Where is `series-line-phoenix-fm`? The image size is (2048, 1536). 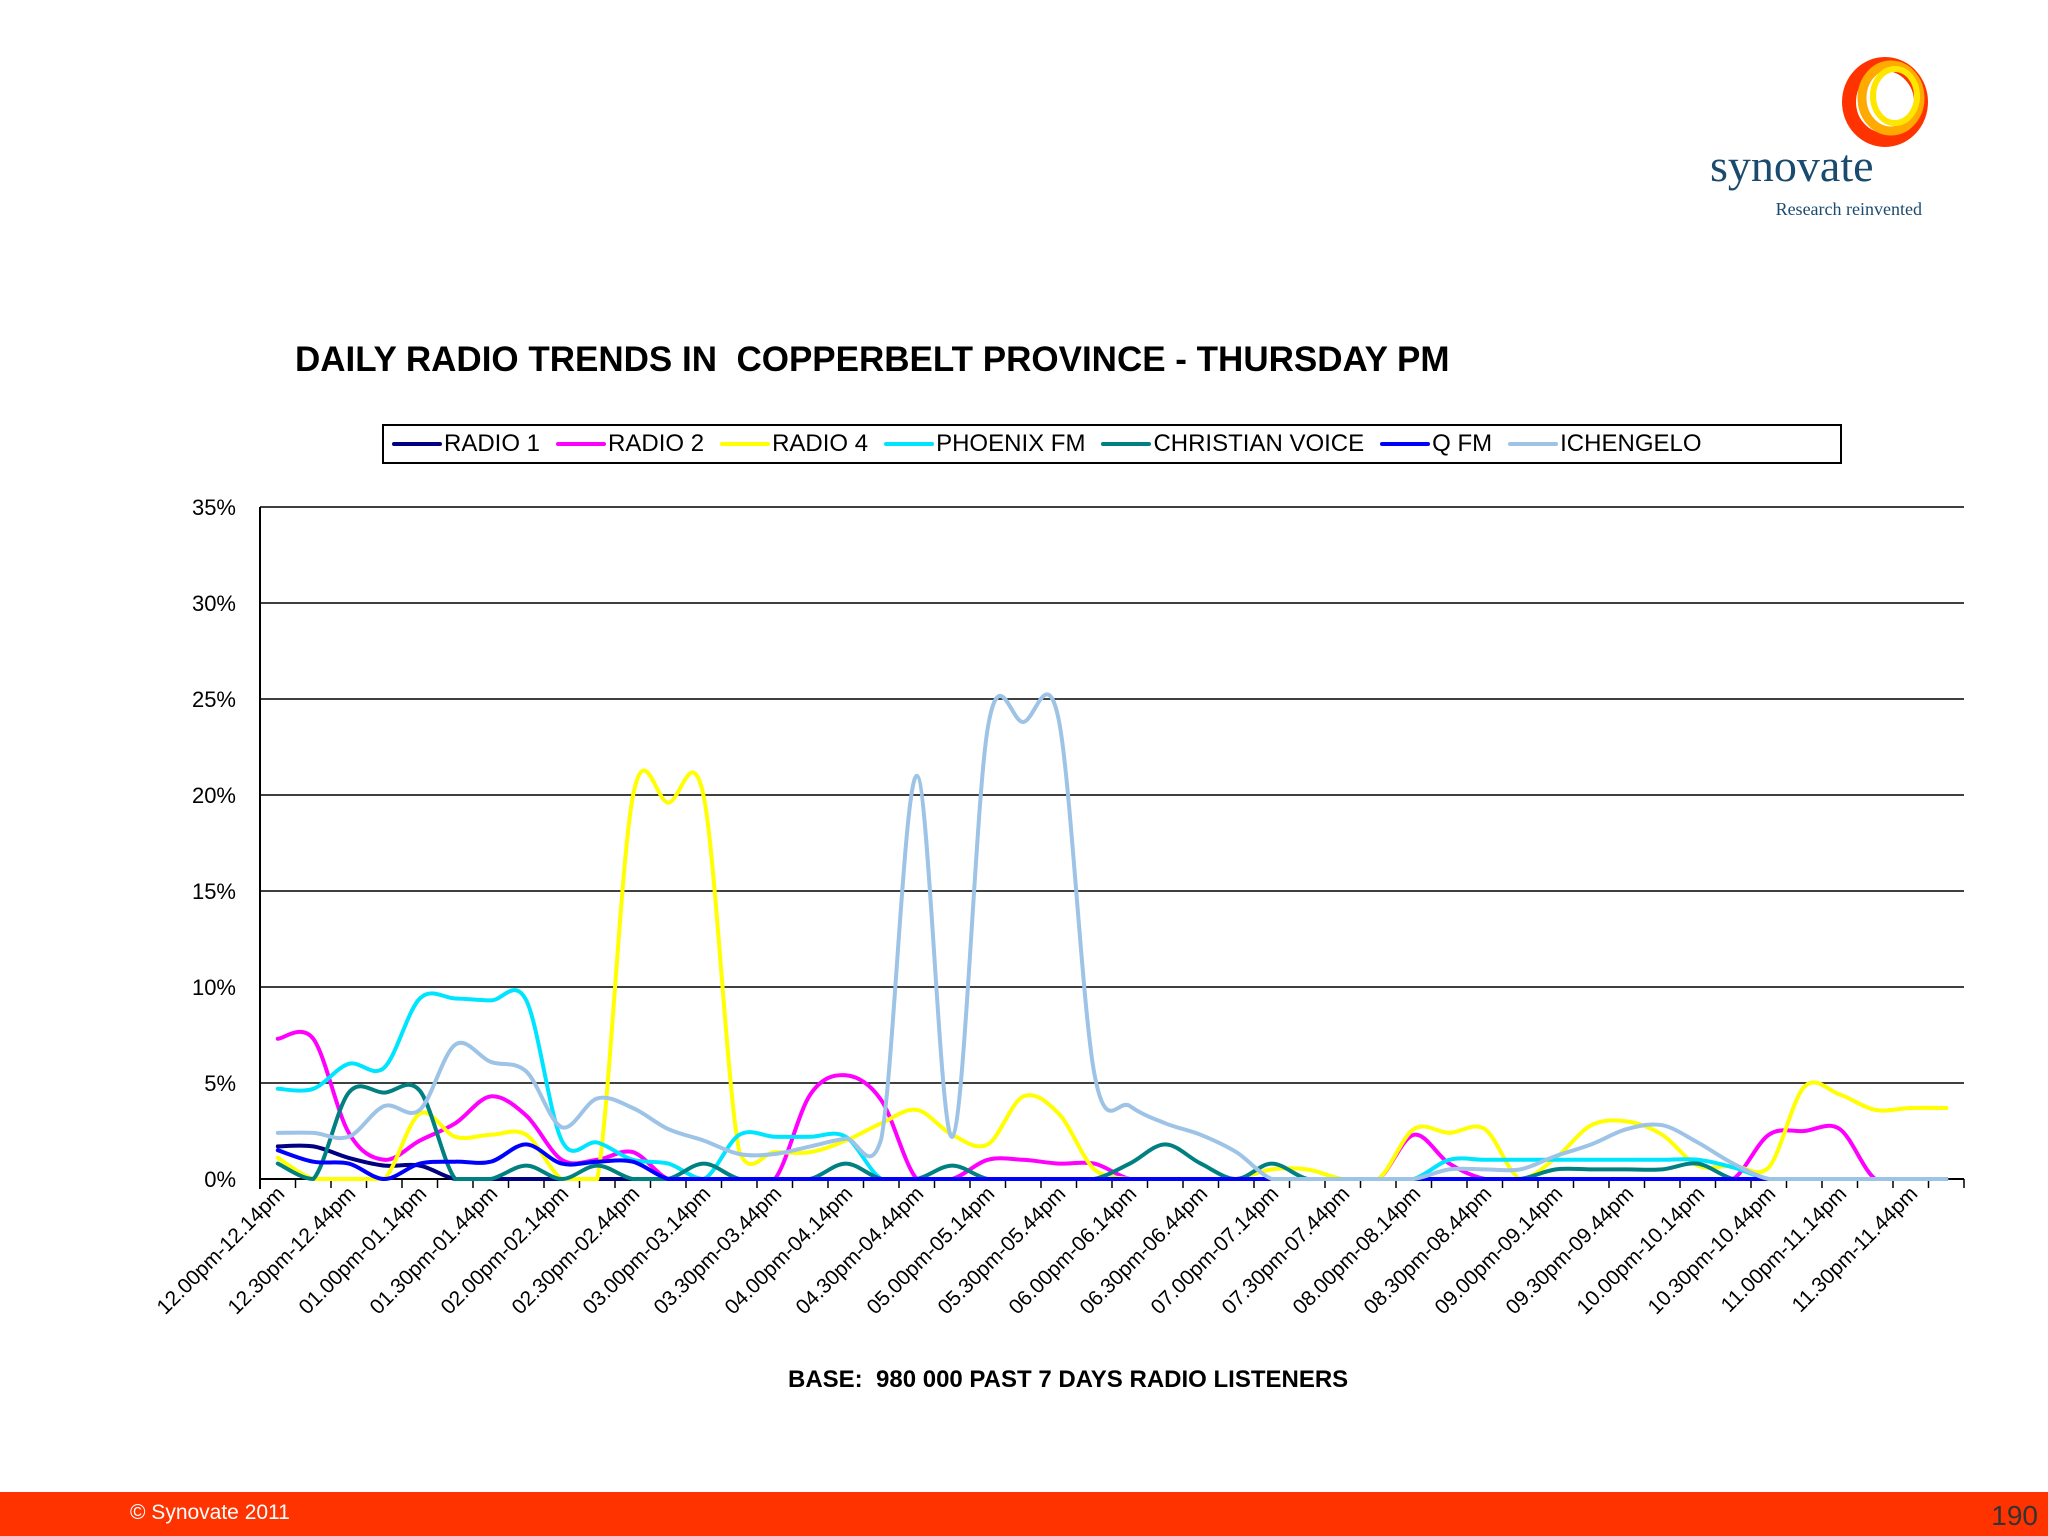
series-line-phoenix-fm is located at coordinates (1112, 1084).